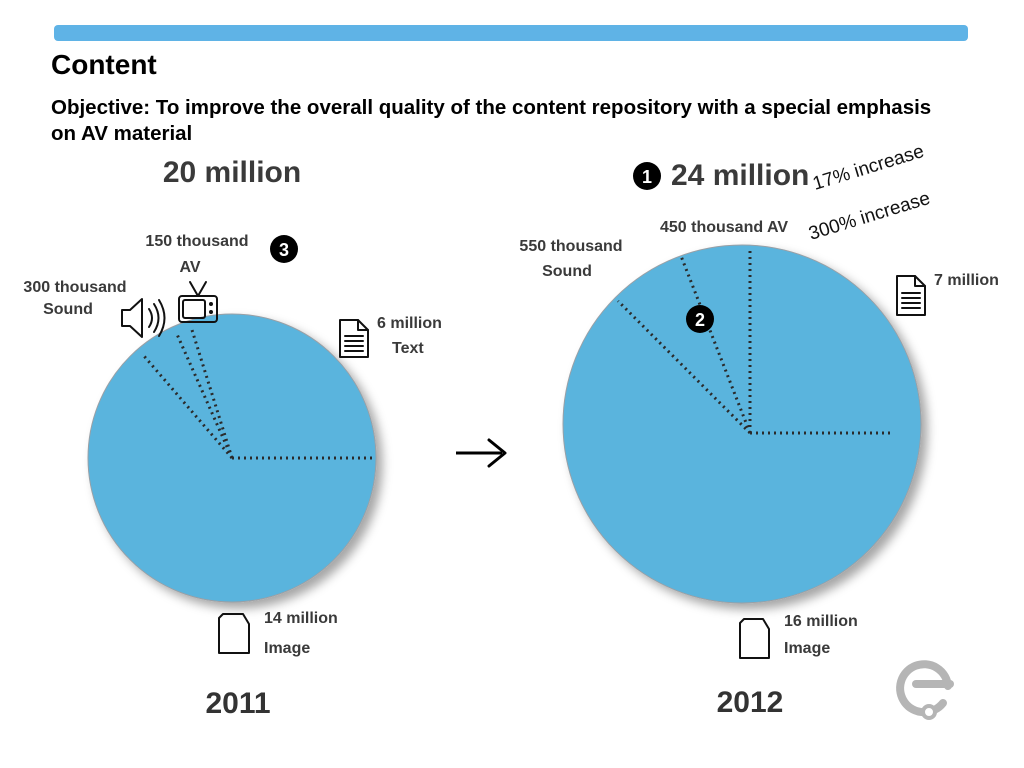  I want to click on text-2011-value: 6 million, so click(409, 323).